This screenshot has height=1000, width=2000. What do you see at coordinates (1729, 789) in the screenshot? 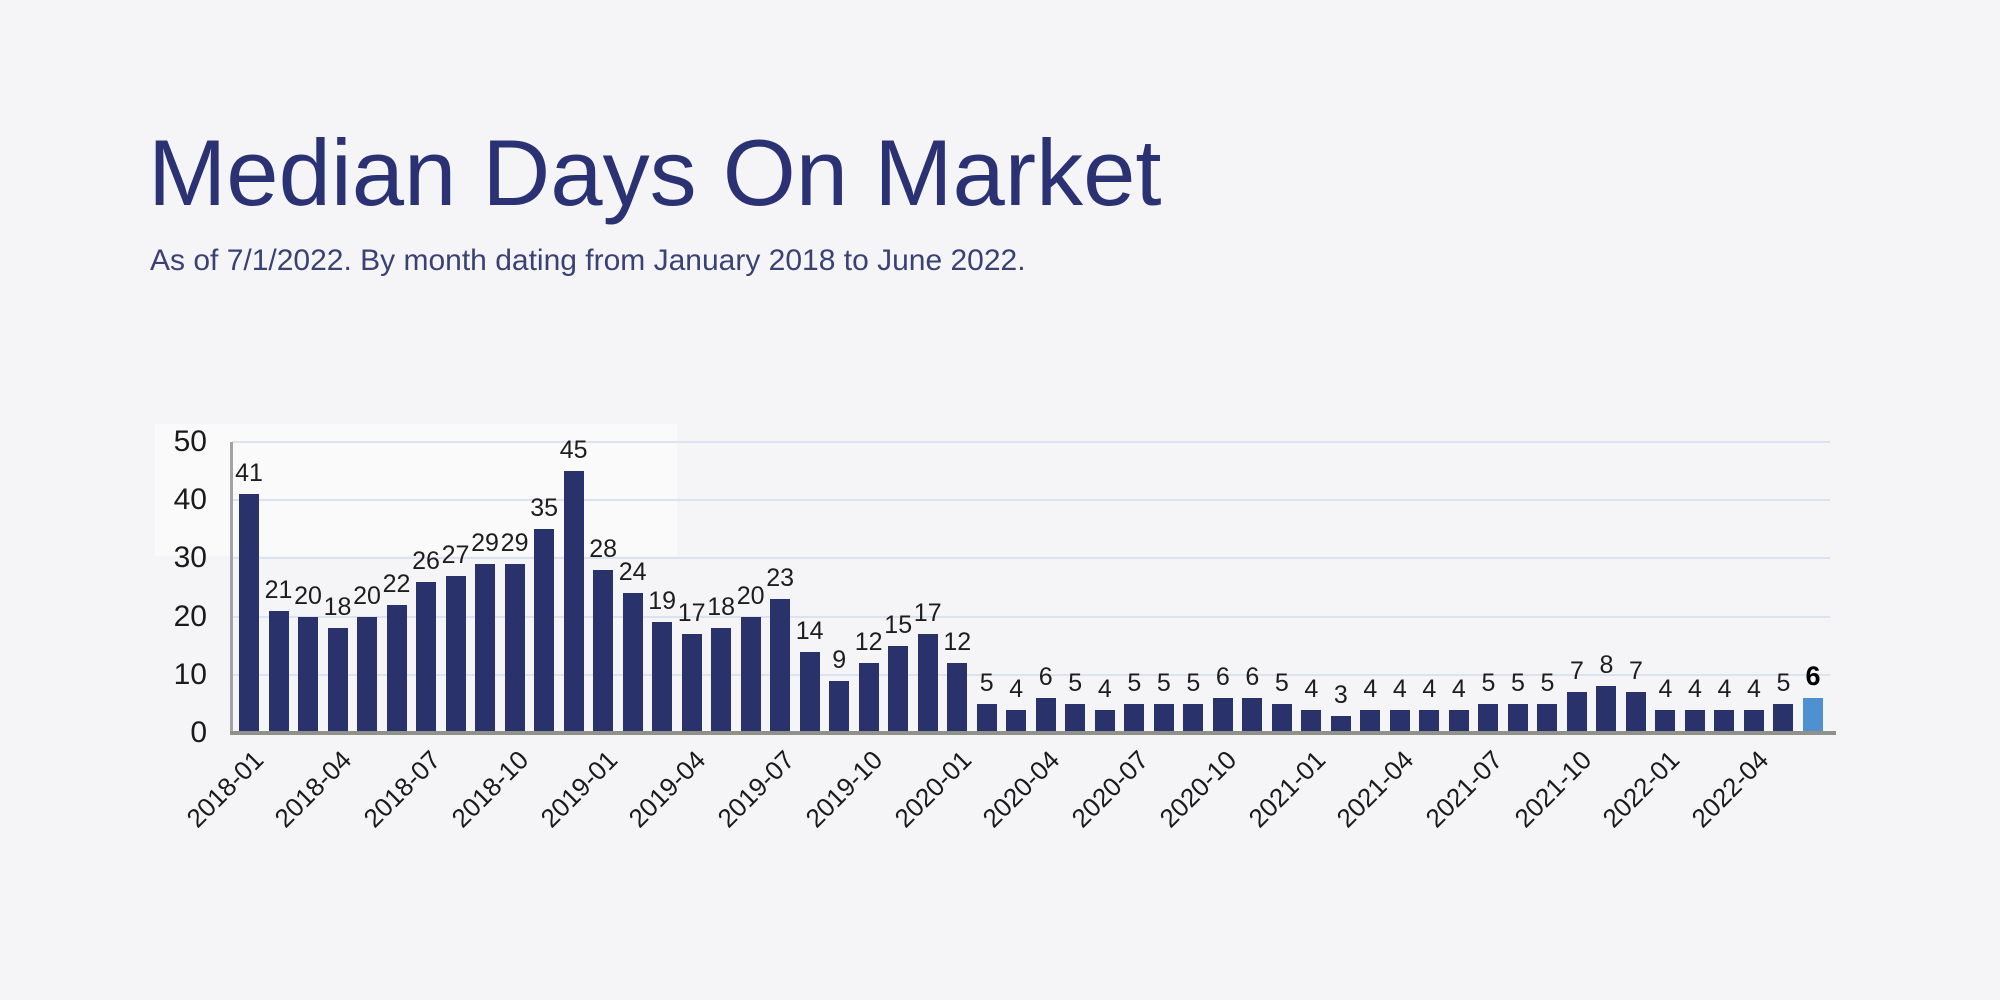
I see `x-tick-label-2022-04: 2022-04` at bounding box center [1729, 789].